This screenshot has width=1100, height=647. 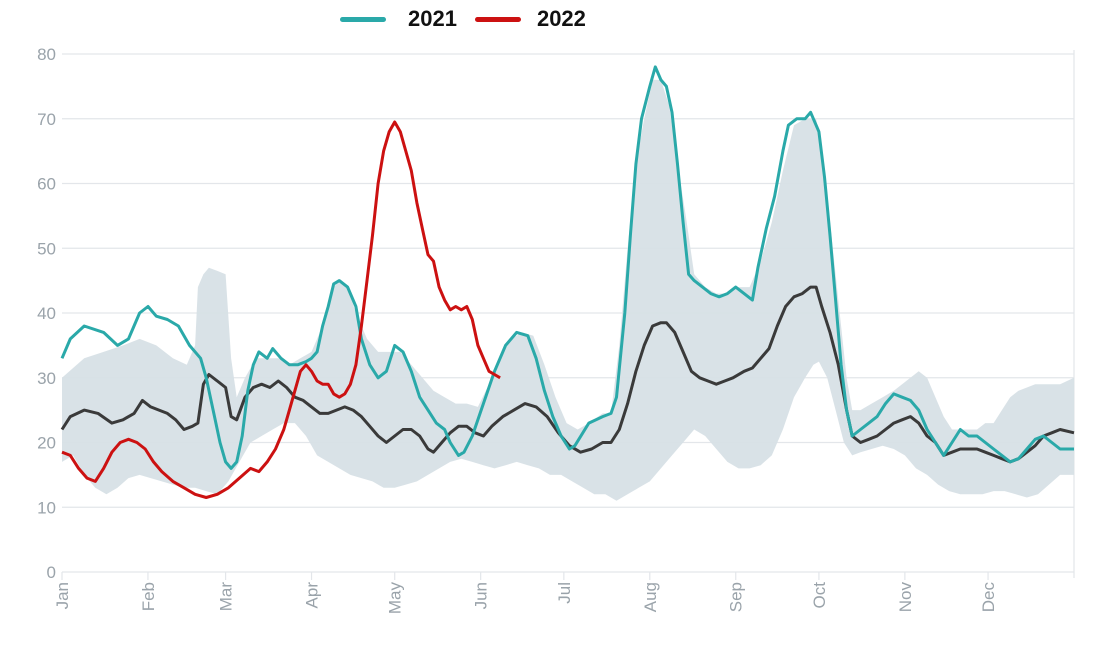 What do you see at coordinates (312, 595) in the screenshot?
I see `x-tick-label: Apr` at bounding box center [312, 595].